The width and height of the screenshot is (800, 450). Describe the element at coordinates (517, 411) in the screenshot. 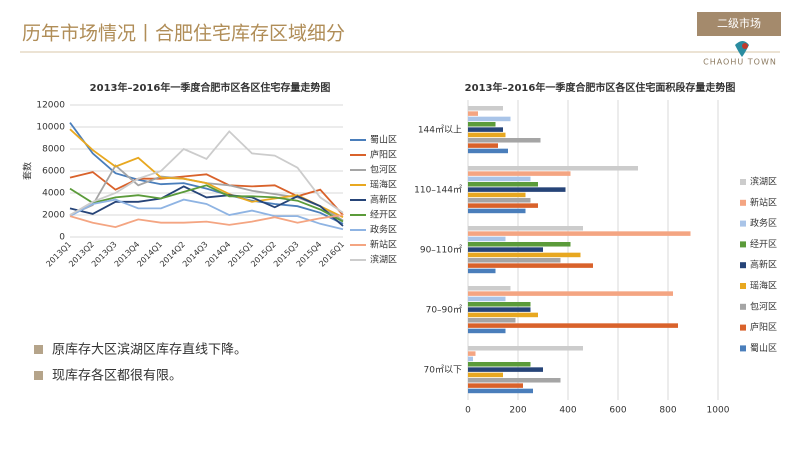

I see `x-tick-label: 200` at that location.